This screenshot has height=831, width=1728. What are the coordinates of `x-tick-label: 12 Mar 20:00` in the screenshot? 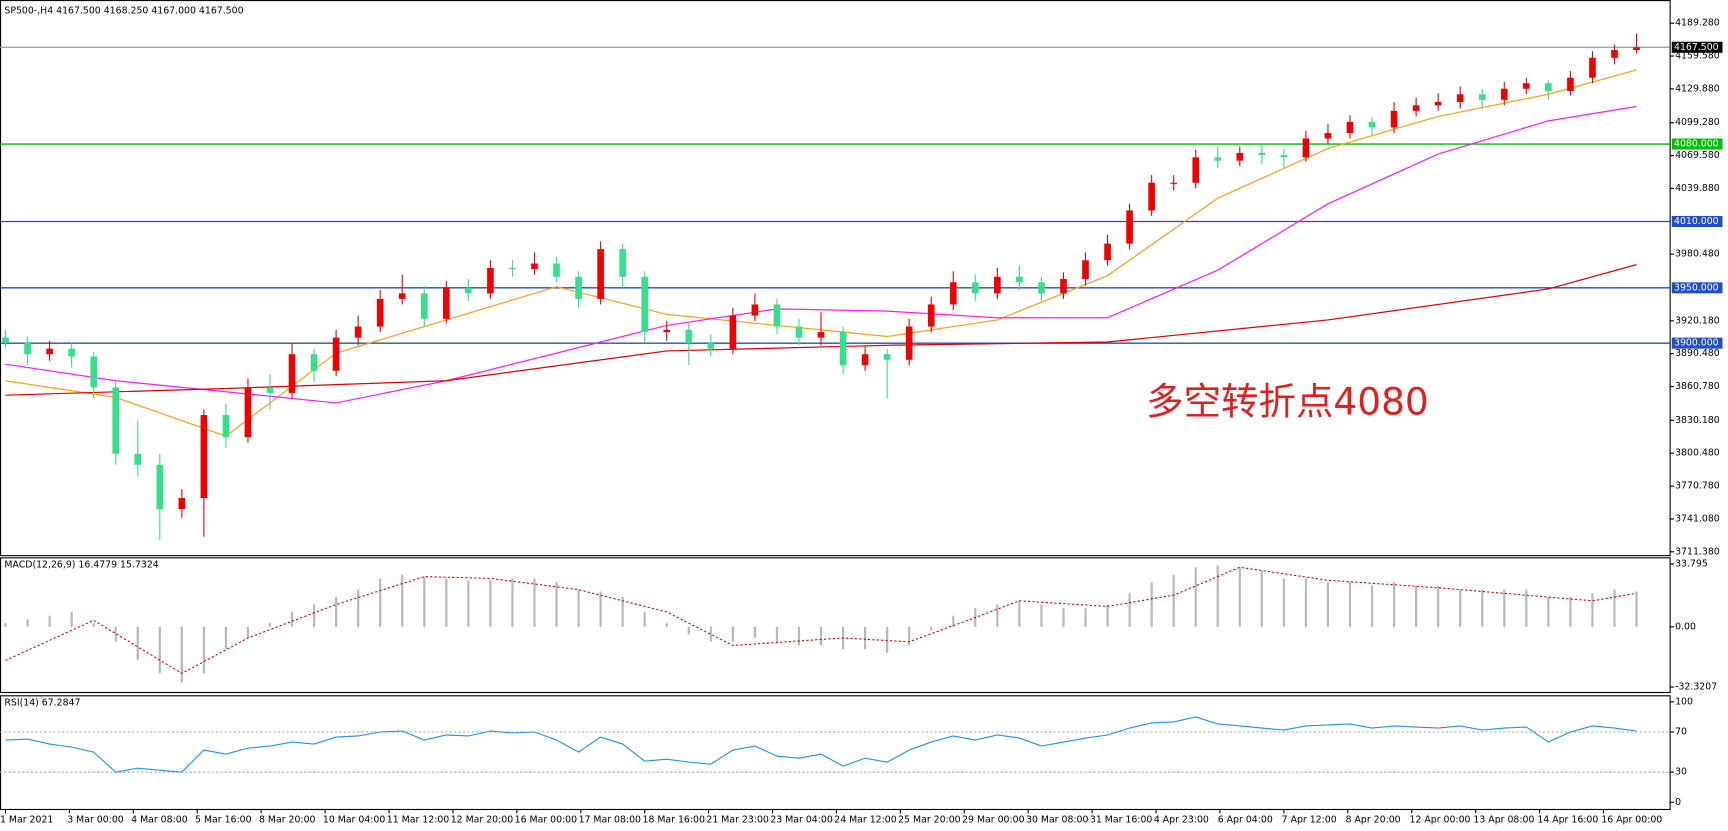 It's located at (482, 819).